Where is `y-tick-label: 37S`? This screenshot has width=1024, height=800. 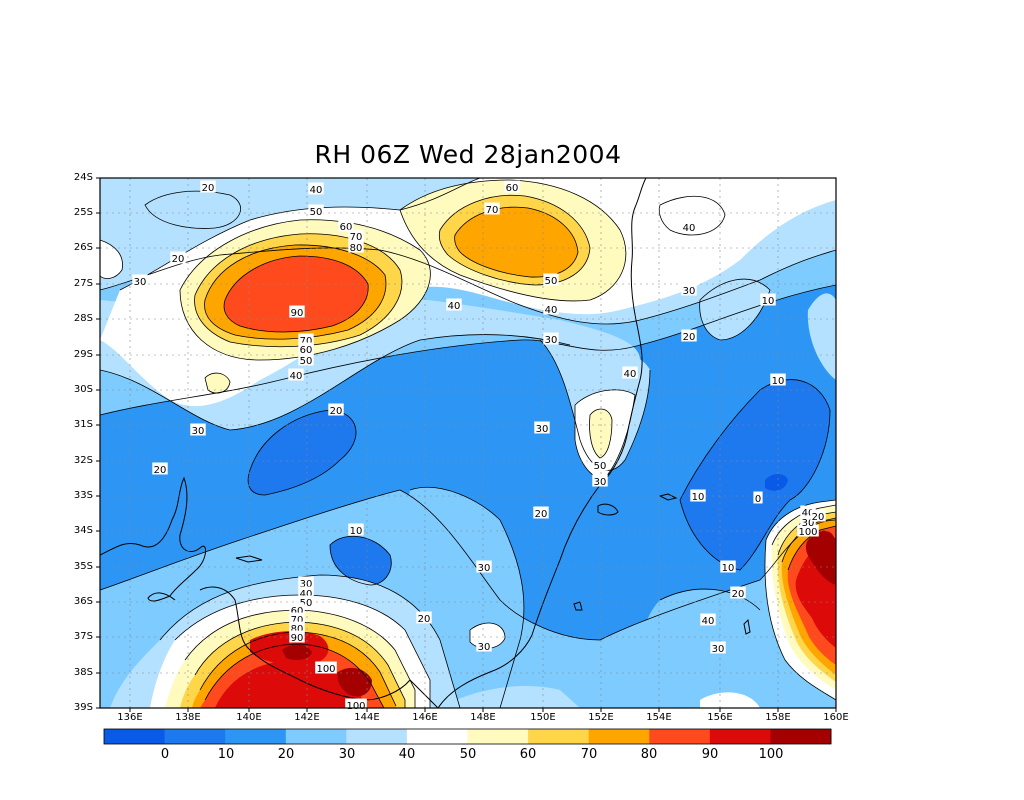 y-tick-label: 37S is located at coordinates (83, 636).